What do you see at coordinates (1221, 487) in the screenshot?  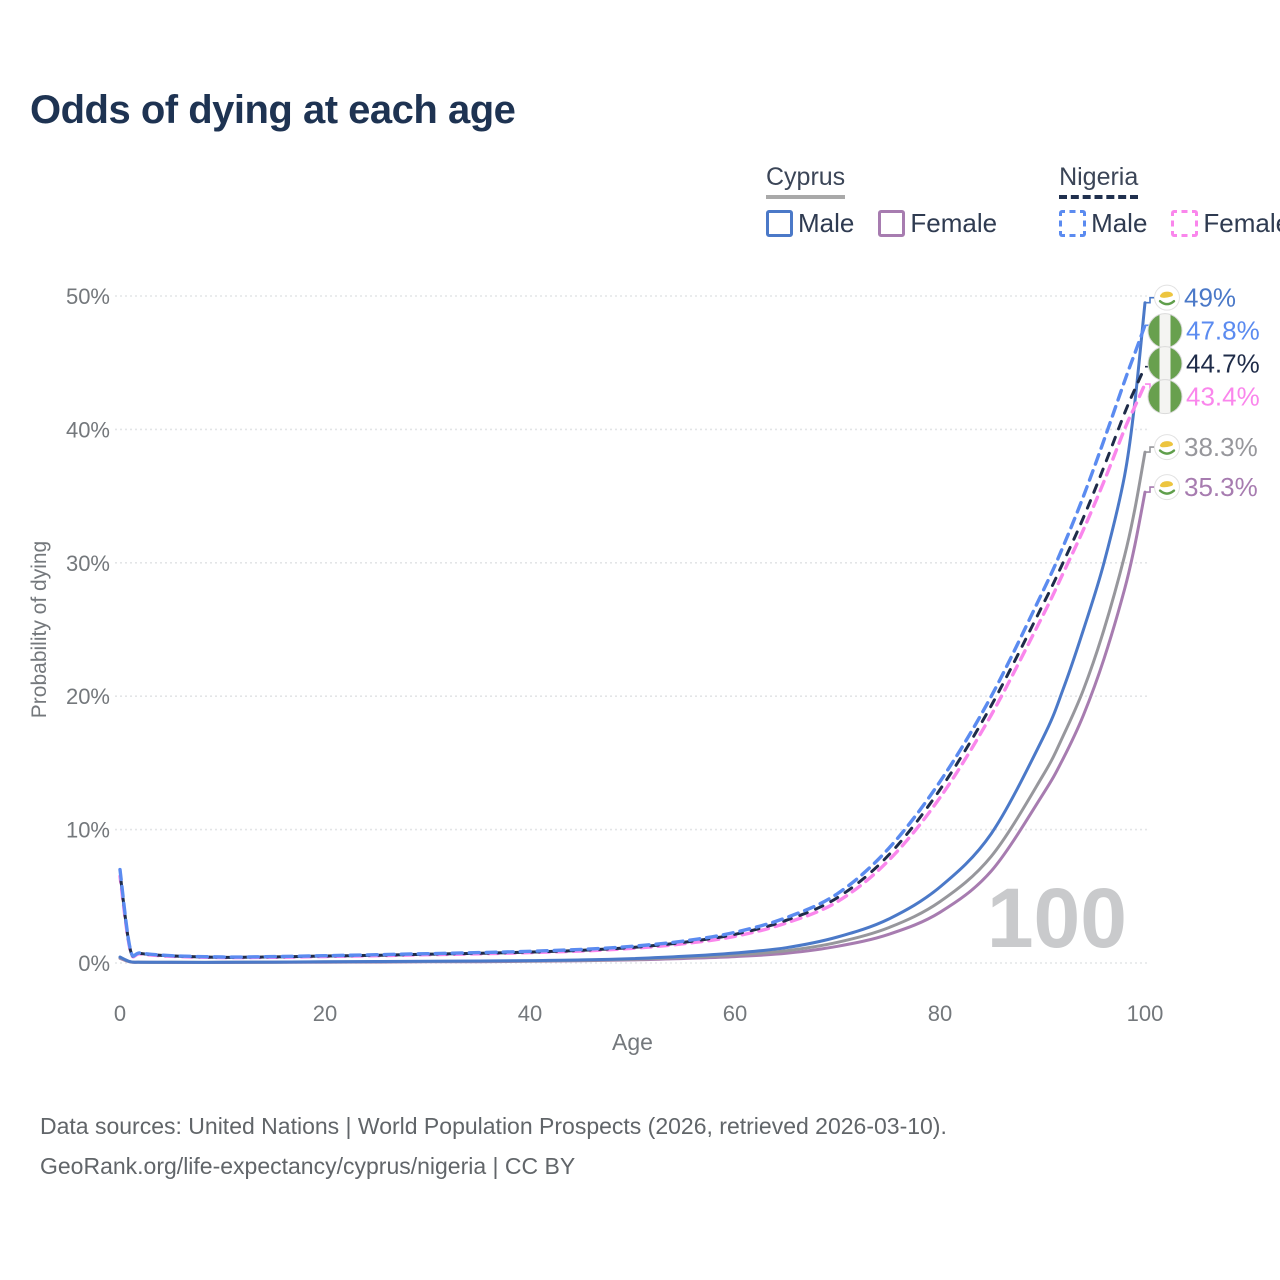 I see `end-label-cyprus-female: 35.3%` at bounding box center [1221, 487].